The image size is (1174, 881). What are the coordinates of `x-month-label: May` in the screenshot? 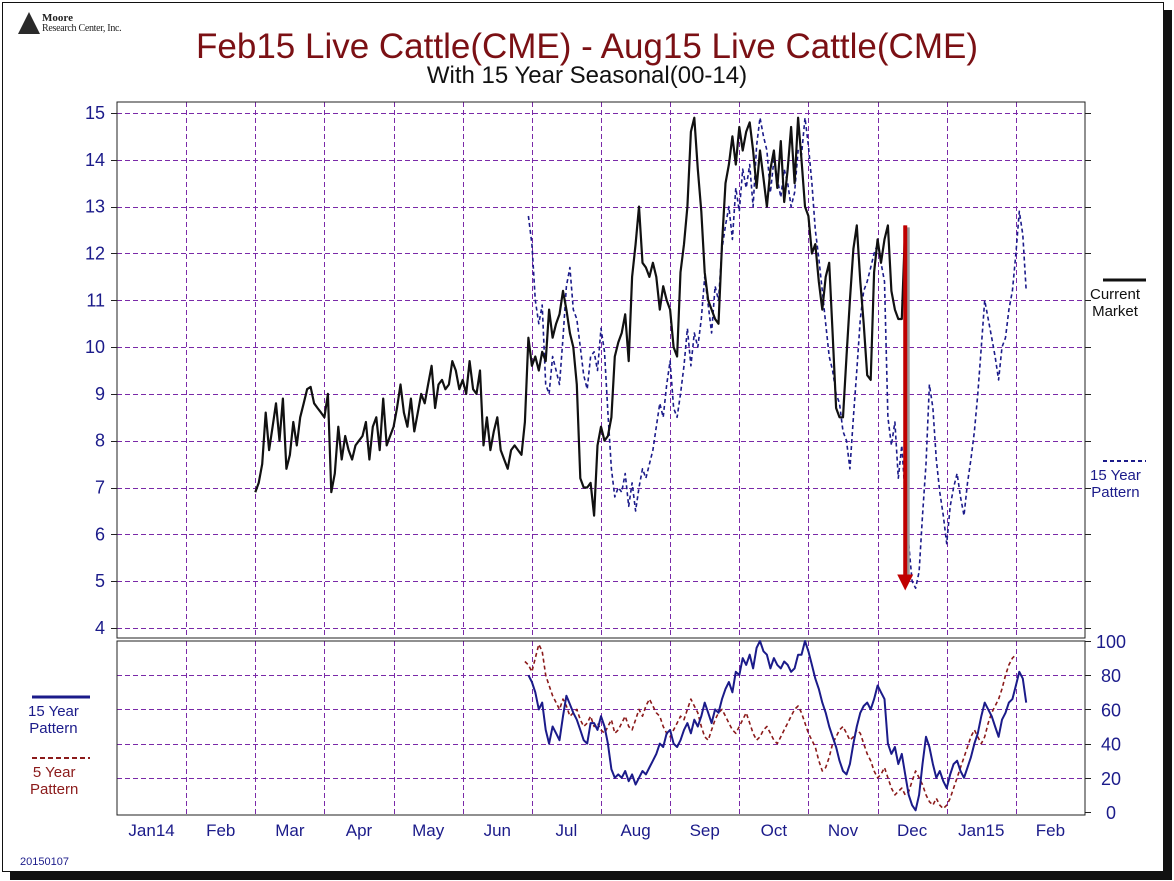 It's located at (428, 830).